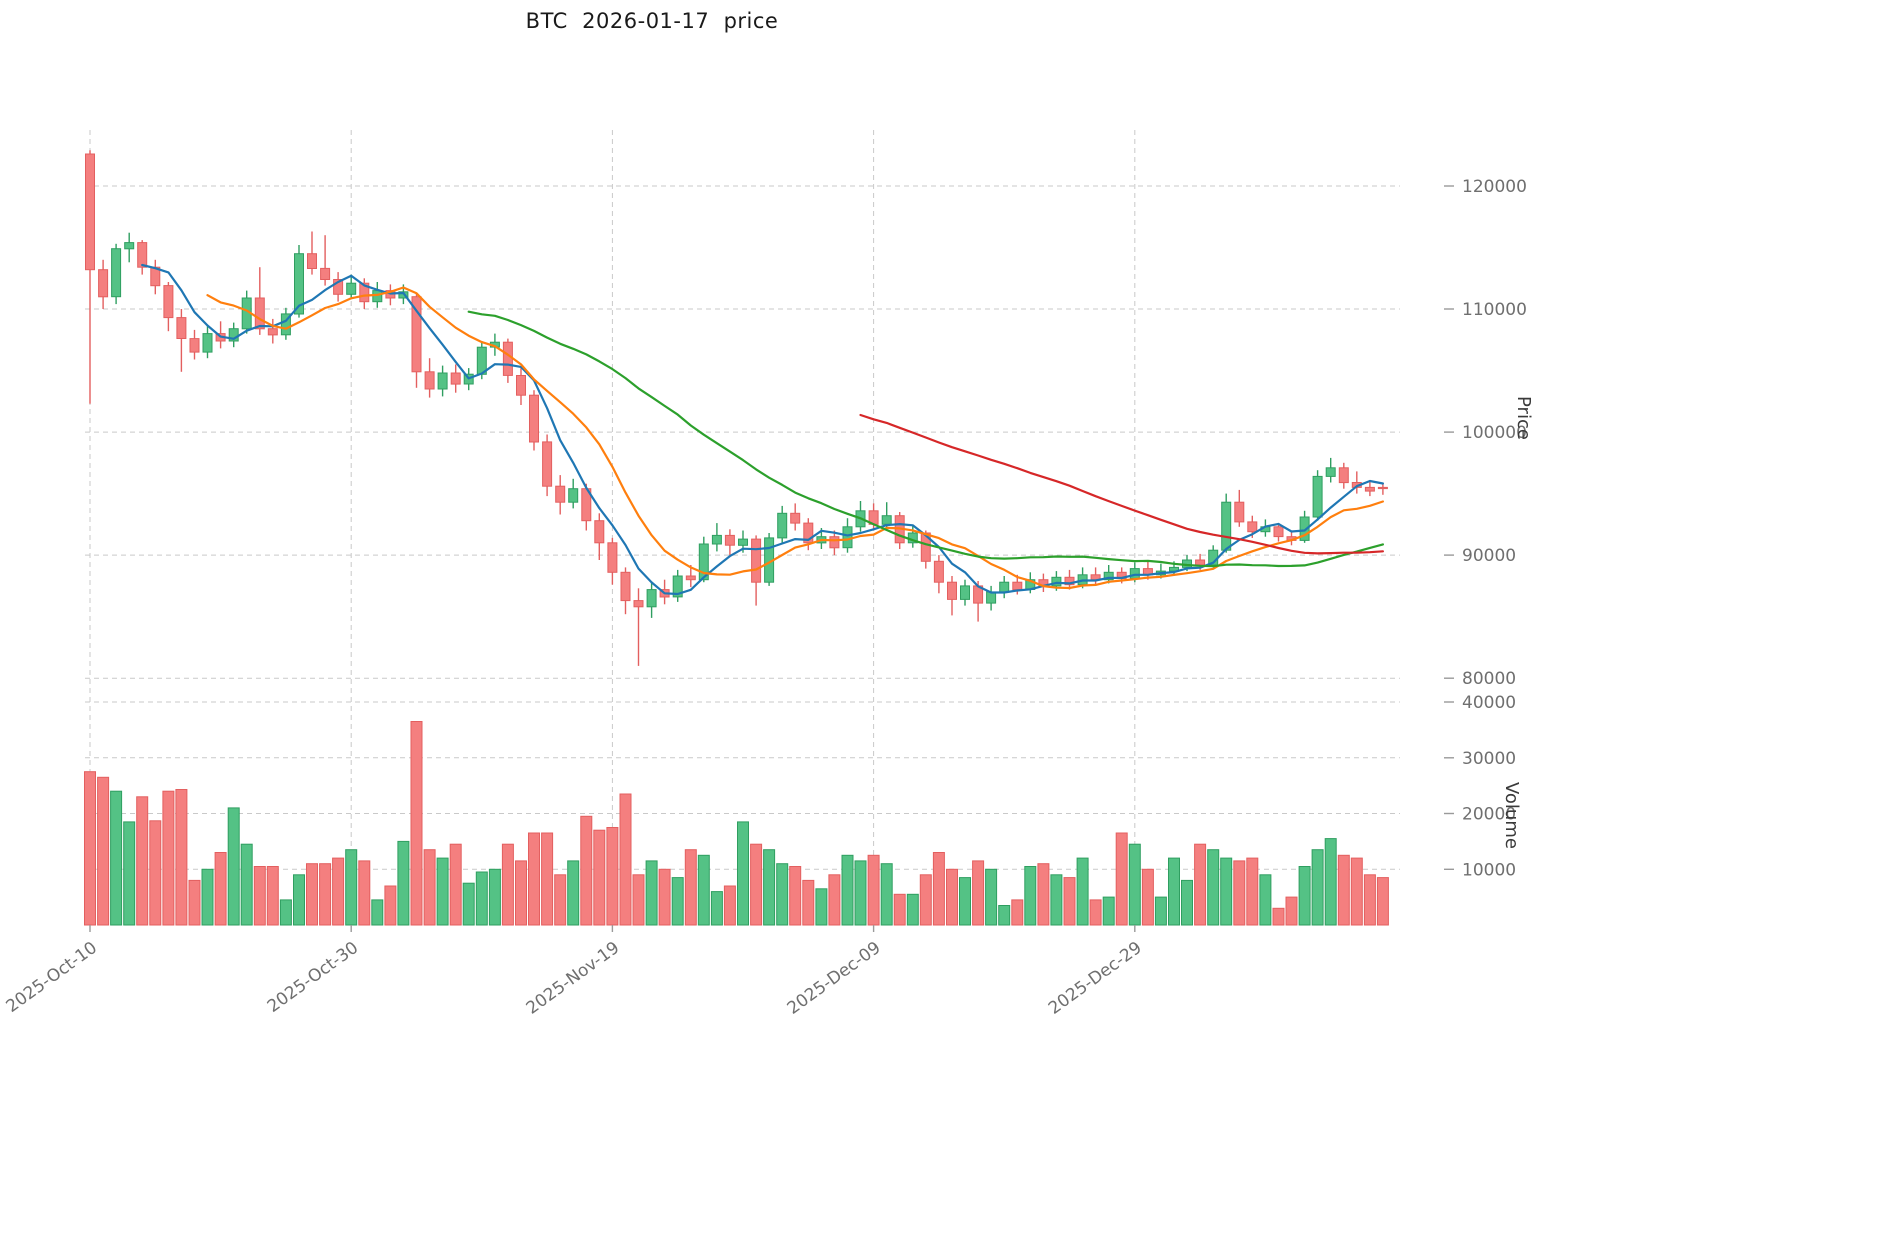 The height and width of the screenshot is (1250, 1880). What do you see at coordinates (1489, 679) in the screenshot?
I see `price-tick-label: 80000` at bounding box center [1489, 679].